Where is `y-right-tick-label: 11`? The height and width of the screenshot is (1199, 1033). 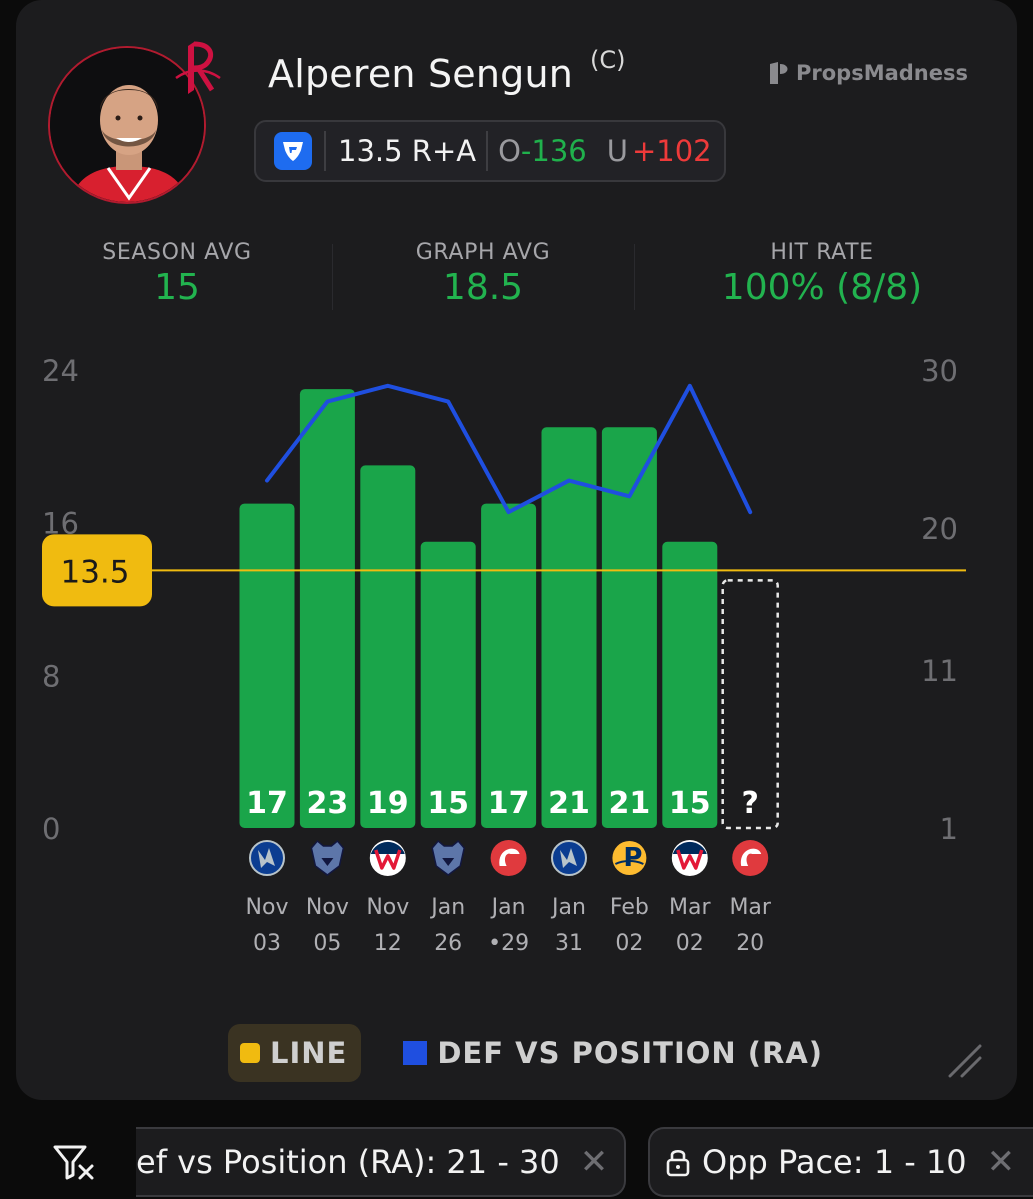
y-right-tick-label: 11 is located at coordinates (939, 671).